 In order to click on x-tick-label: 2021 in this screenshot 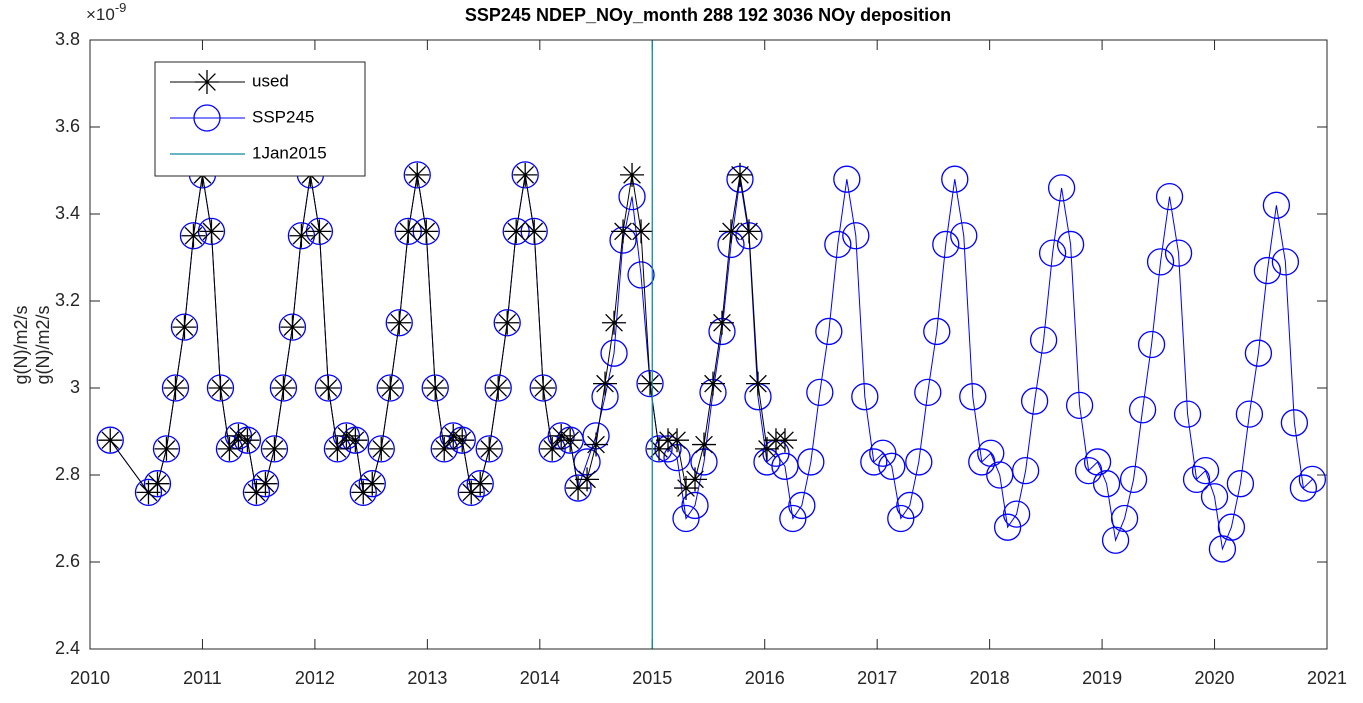, I will do `click(1327, 678)`.